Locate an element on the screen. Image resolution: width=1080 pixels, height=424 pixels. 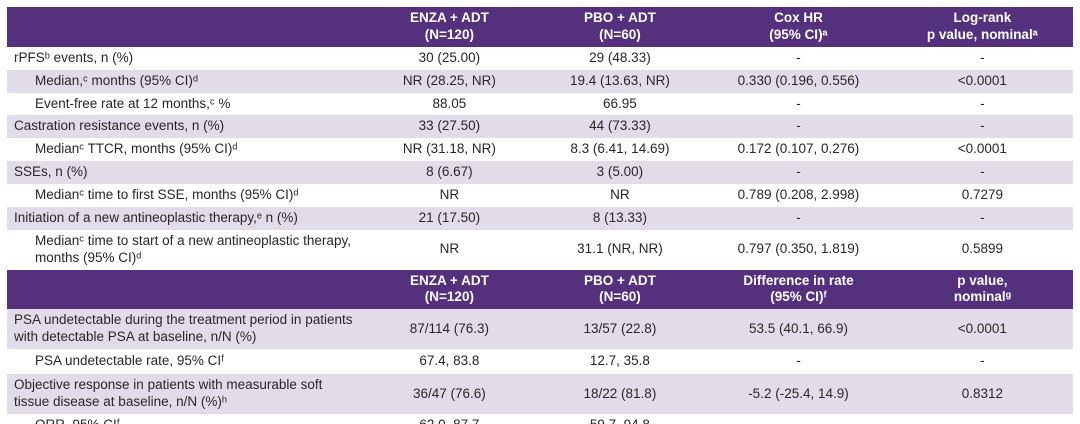
cell-value: 21 (17.50) is located at coordinates (449, 217).